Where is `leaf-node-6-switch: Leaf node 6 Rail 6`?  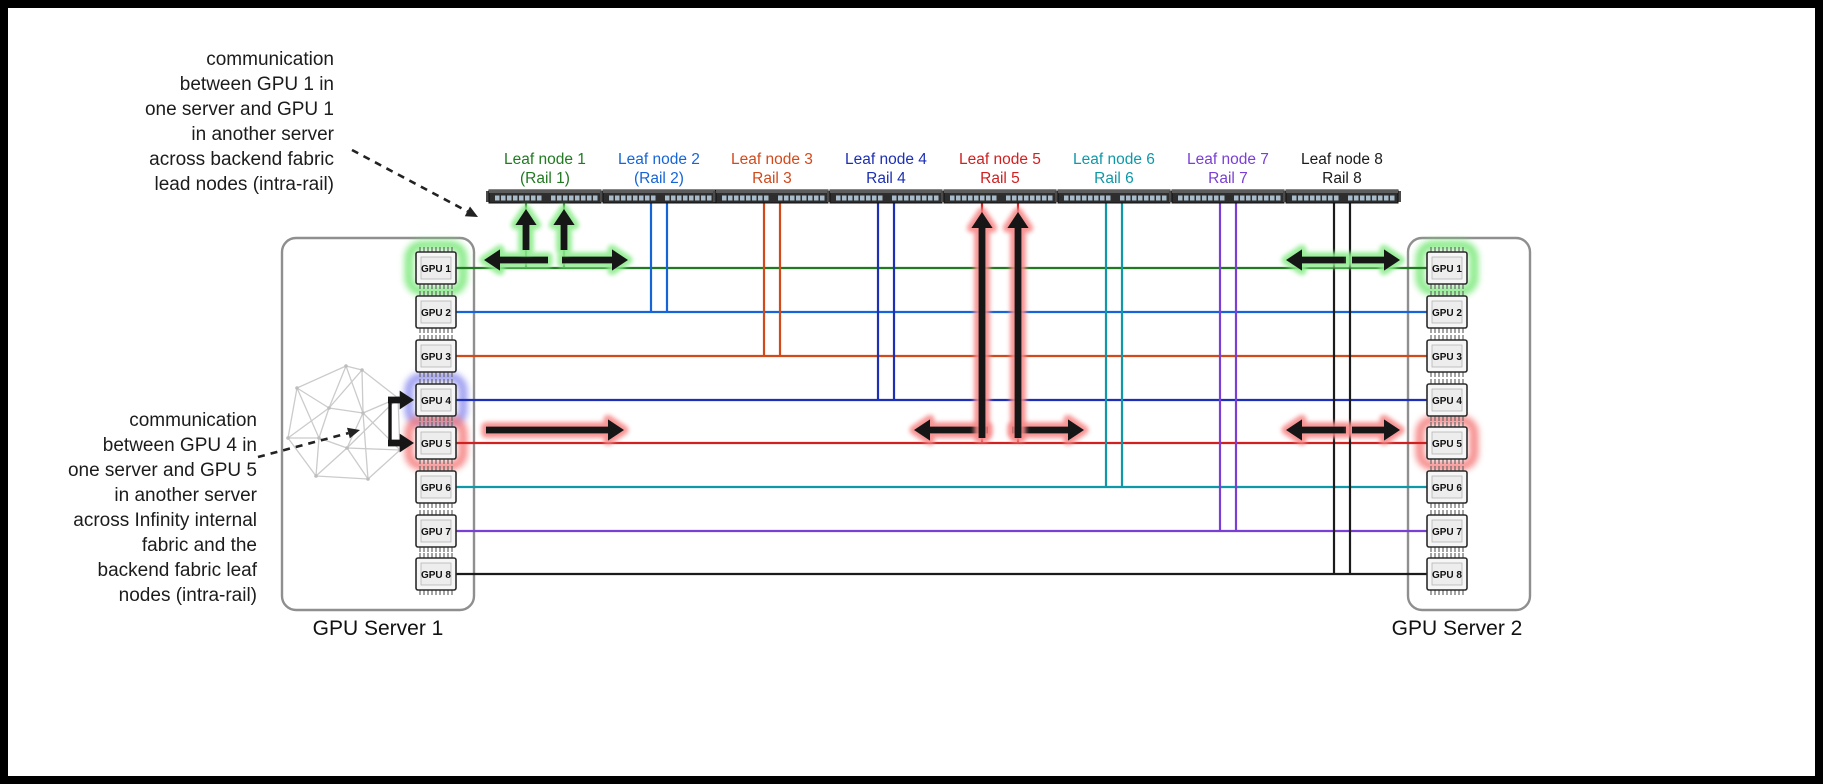 leaf-node-6-switch: Leaf node 6 Rail 6 is located at coordinates (1114, 177).